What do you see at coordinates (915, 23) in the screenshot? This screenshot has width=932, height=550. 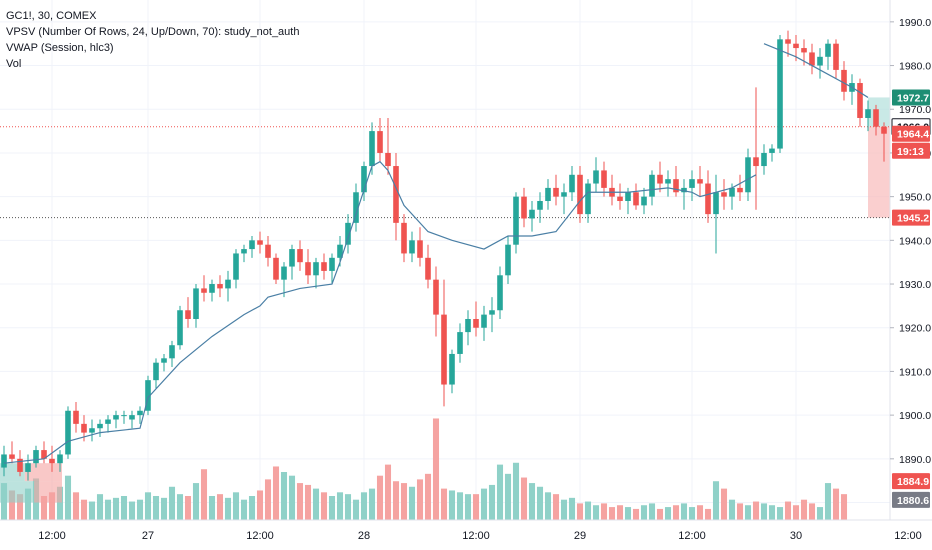 I see `price-tick-label: 1990.0` at bounding box center [915, 23].